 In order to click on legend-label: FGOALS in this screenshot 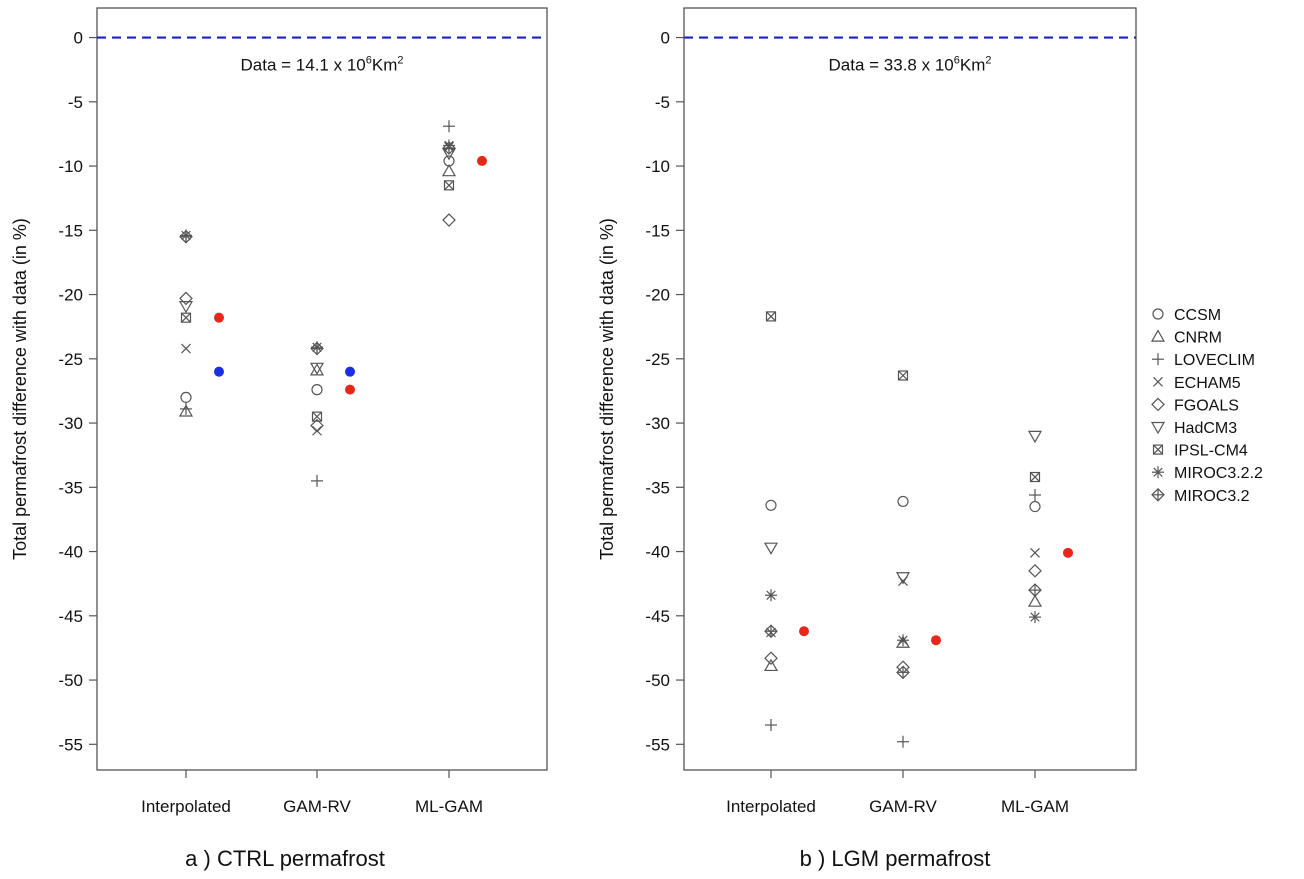, I will do `click(1206, 405)`.